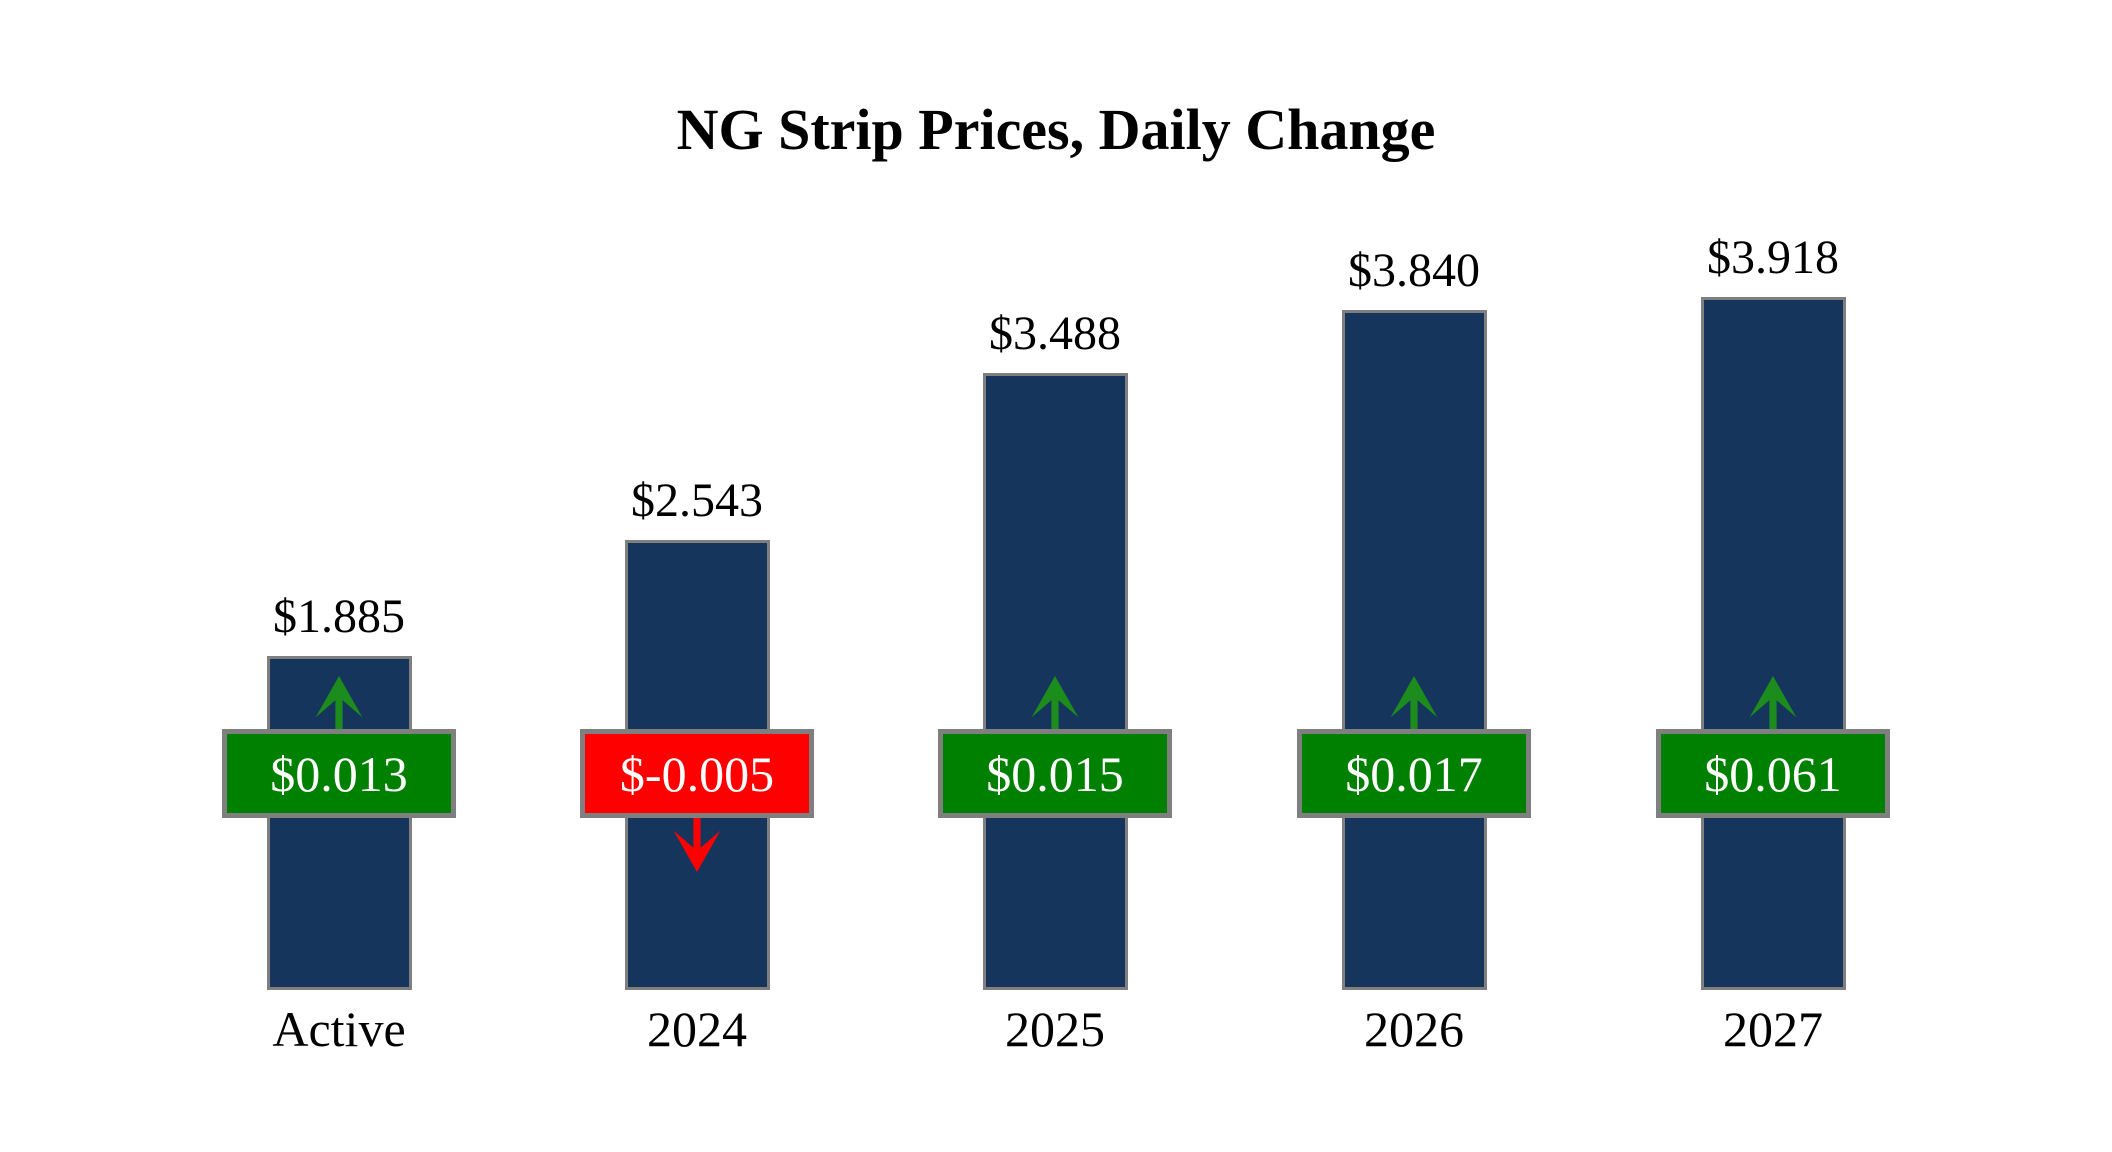 This screenshot has width=2112, height=1152. I want to click on change-label: $0.017, so click(1414, 773).